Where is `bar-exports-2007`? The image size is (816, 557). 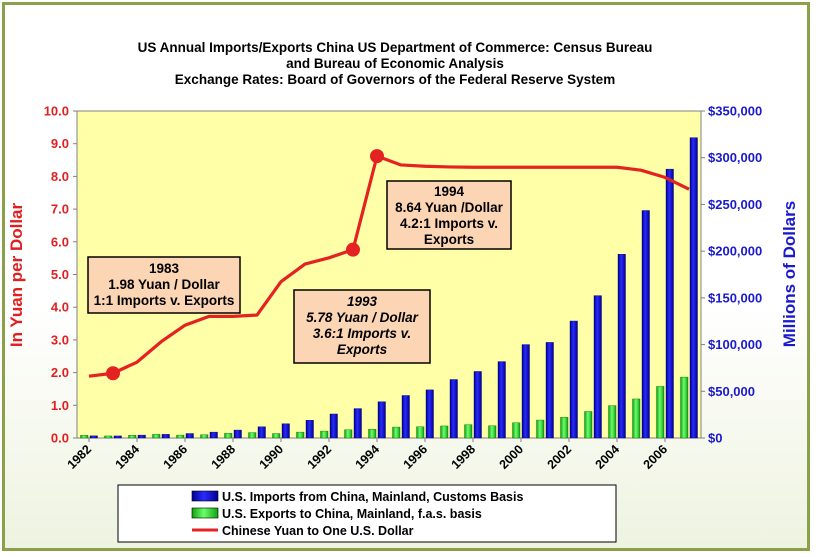
bar-exports-2007 is located at coordinates (684, 407).